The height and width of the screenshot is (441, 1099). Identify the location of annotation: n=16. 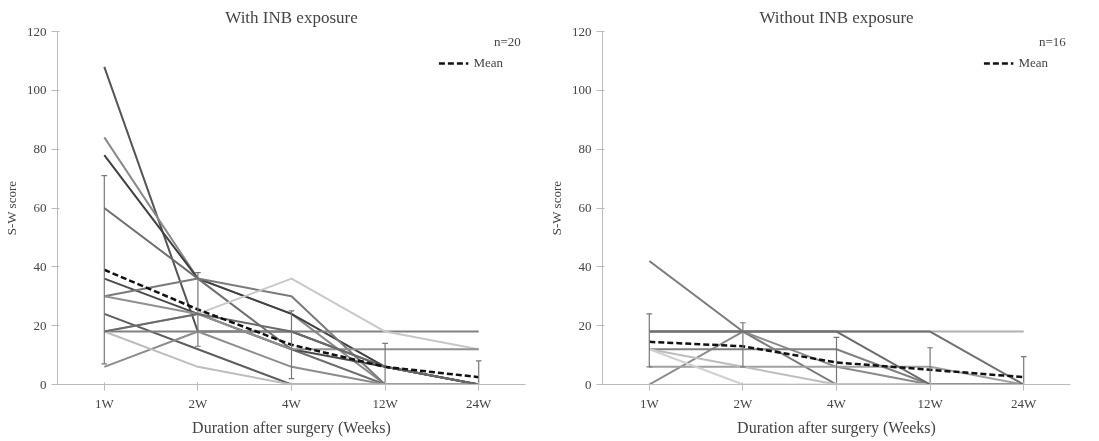
(1052, 41).